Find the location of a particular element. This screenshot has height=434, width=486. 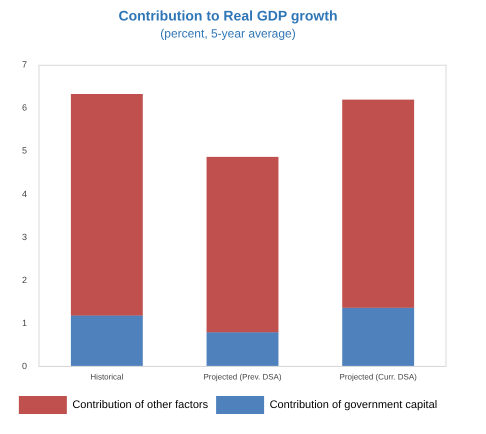

chart-subtitle: (percent, 5-year average) is located at coordinates (228, 33).